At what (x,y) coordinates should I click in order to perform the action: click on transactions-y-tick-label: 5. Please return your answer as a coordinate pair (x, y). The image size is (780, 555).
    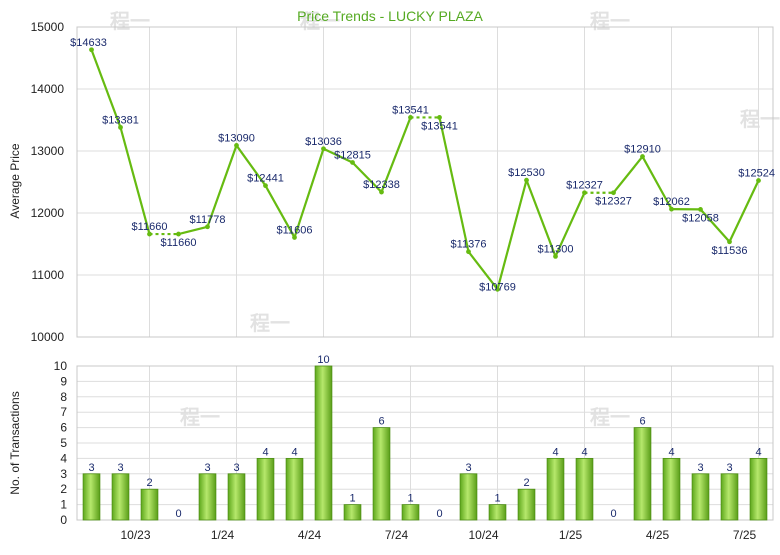
    Looking at the image, I should click on (63, 443).